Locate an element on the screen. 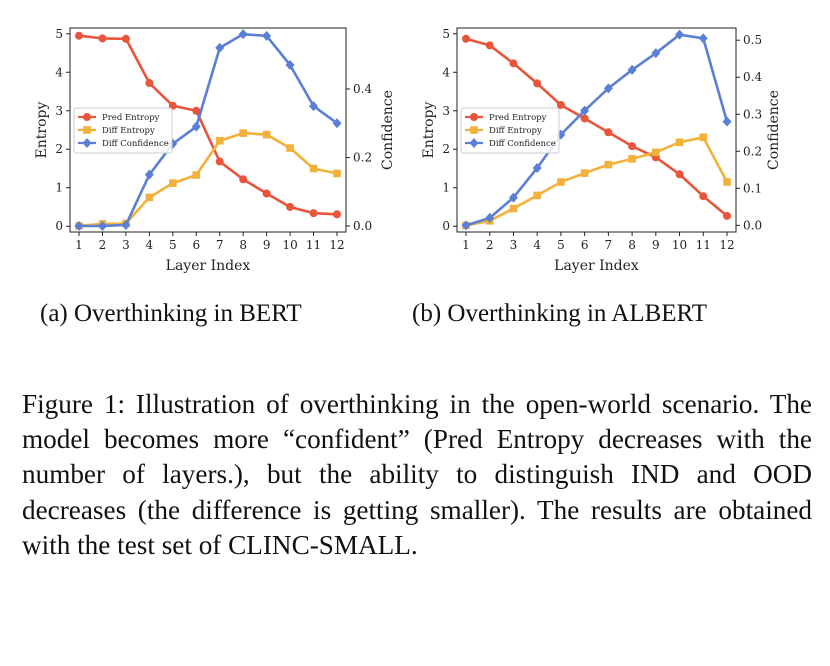 The image size is (830, 666). legend-label: Diff Confidence is located at coordinates (135, 144).